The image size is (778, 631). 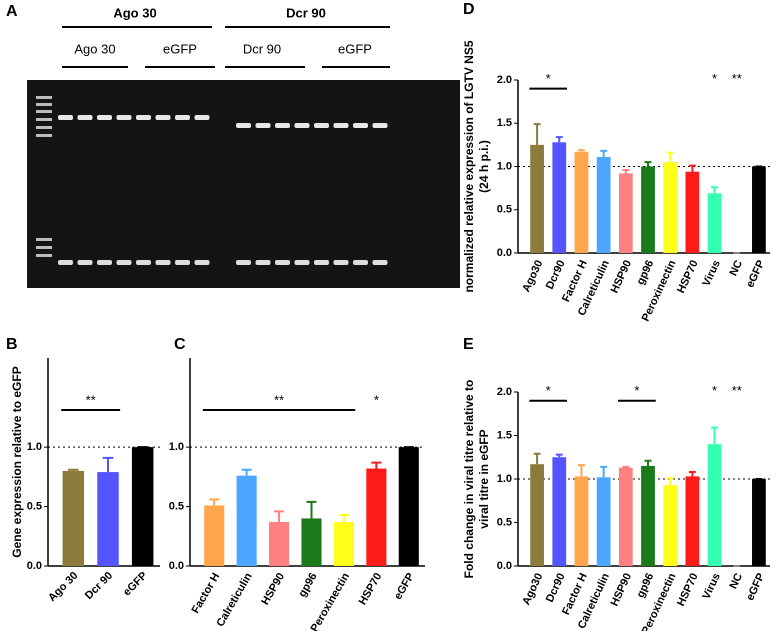 I want to click on lane-label: Dcr 90, so click(x=262, y=48).